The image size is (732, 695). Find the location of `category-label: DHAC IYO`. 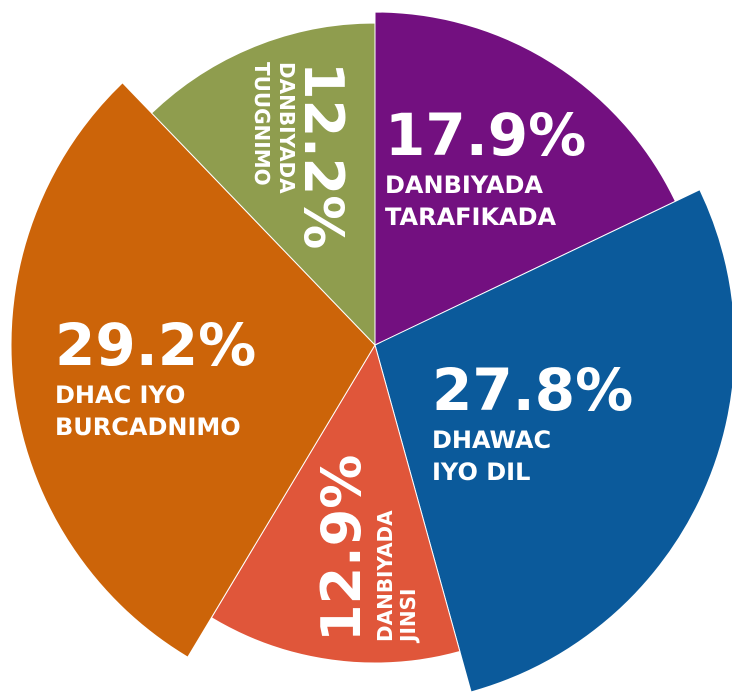

category-label: DHAC IYO is located at coordinates (120, 395).